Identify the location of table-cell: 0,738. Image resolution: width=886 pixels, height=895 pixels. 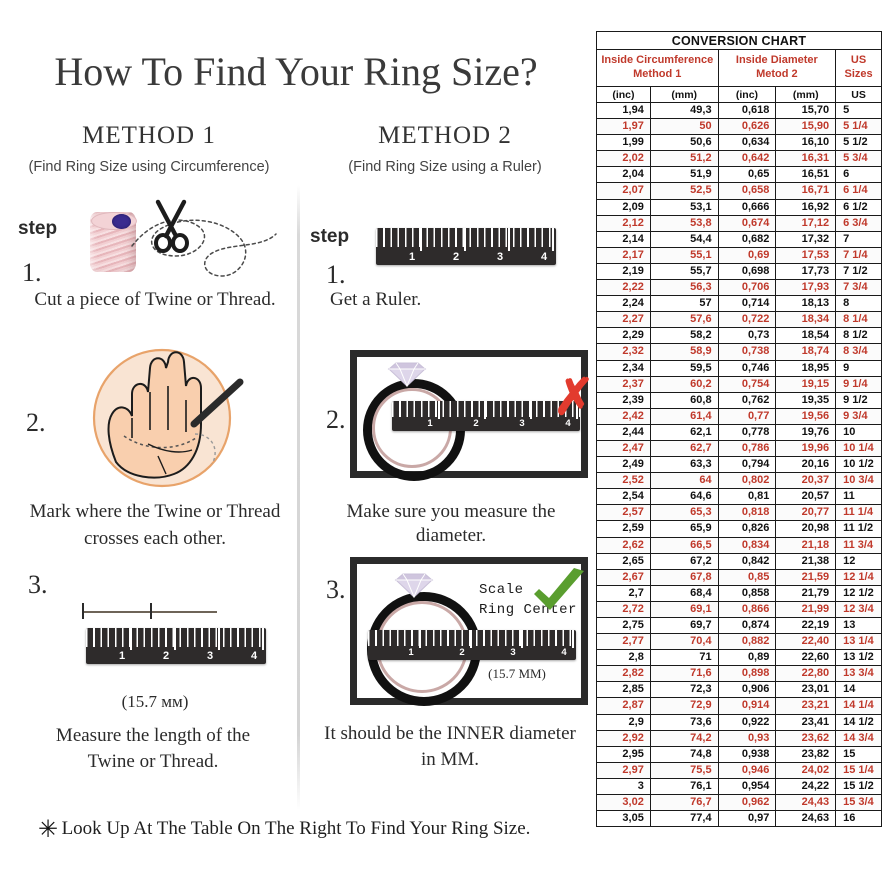
(747, 352).